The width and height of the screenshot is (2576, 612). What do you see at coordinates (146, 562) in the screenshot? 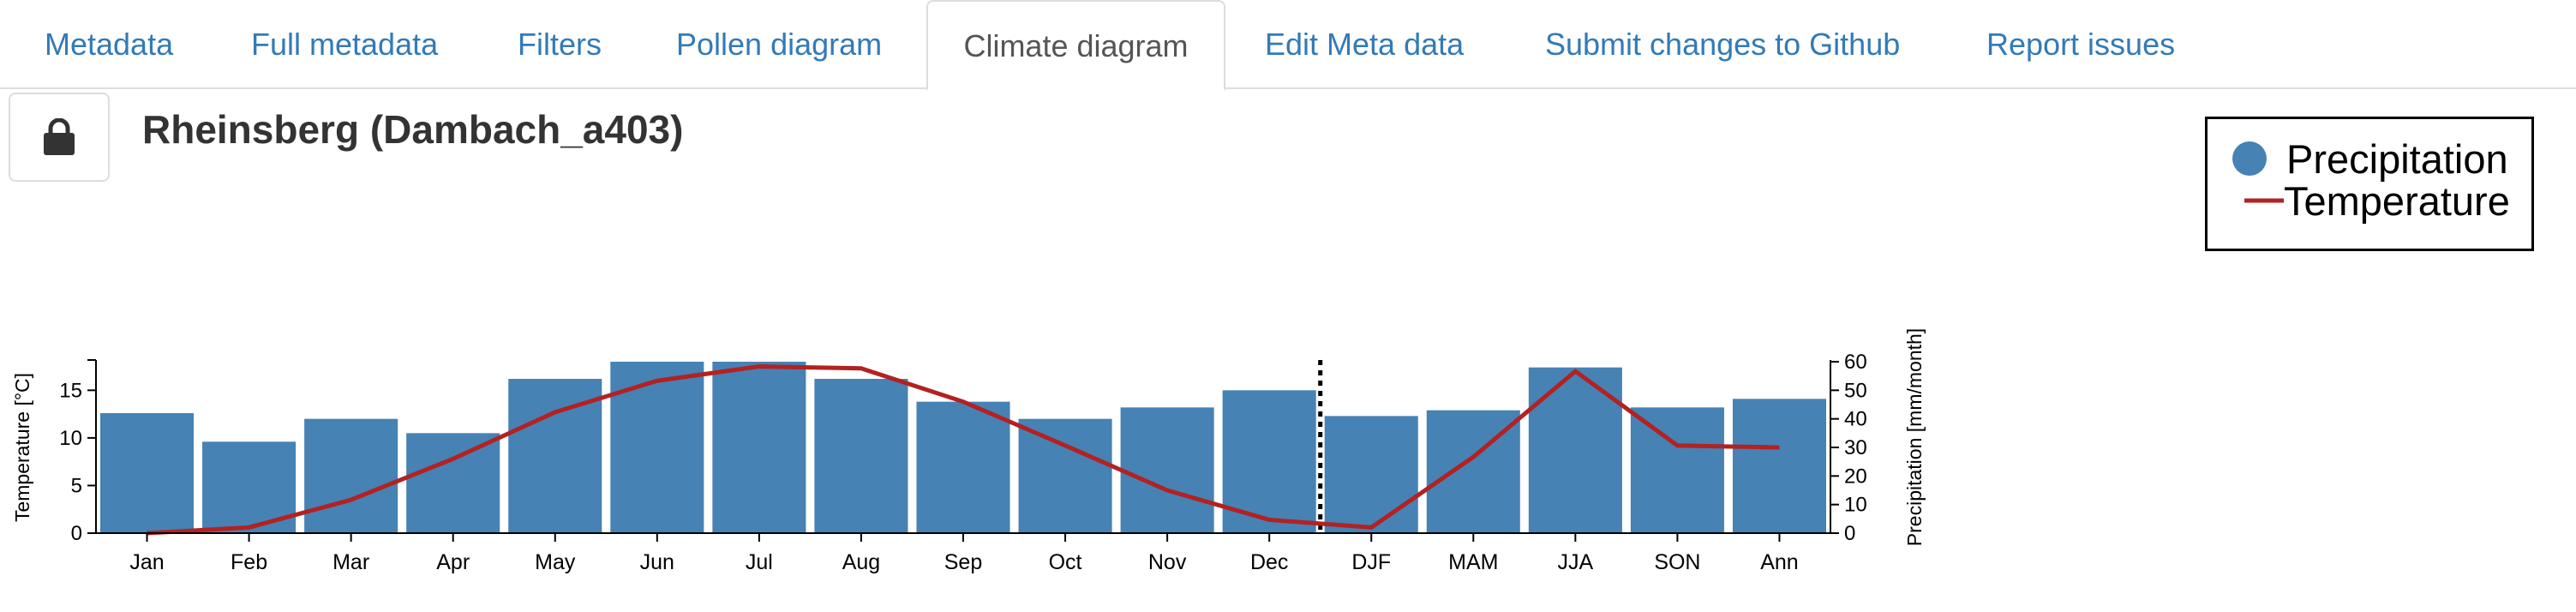
I see `x-tick-label-jan: Jan` at bounding box center [146, 562].